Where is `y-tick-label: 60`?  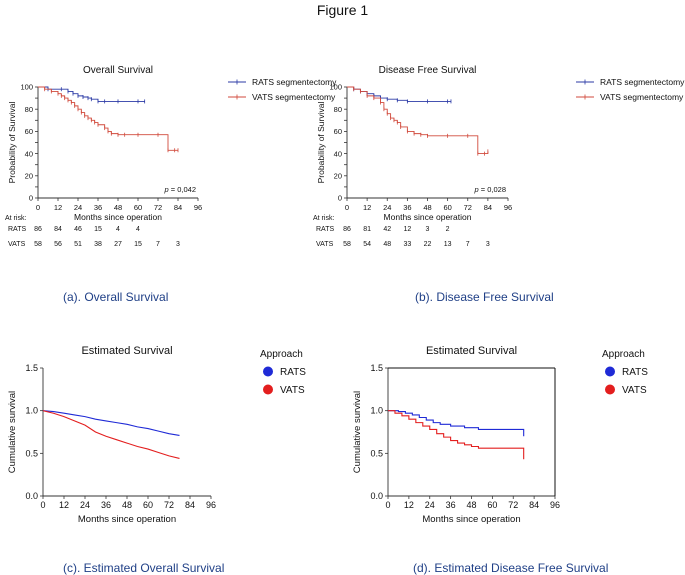
y-tick-label: 60 is located at coordinates (338, 131).